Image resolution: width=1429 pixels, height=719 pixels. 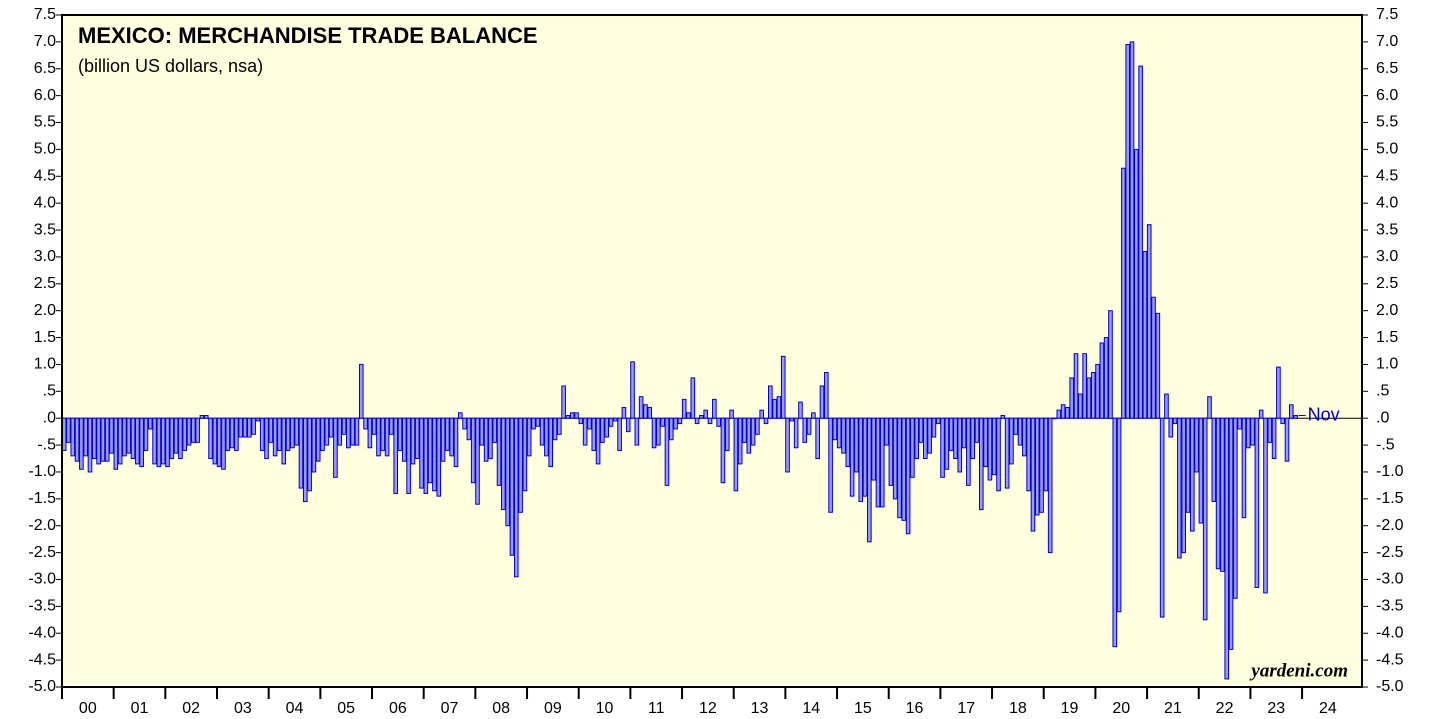 What do you see at coordinates (1298, 670) in the screenshot?
I see `source: yardeni.com` at bounding box center [1298, 670].